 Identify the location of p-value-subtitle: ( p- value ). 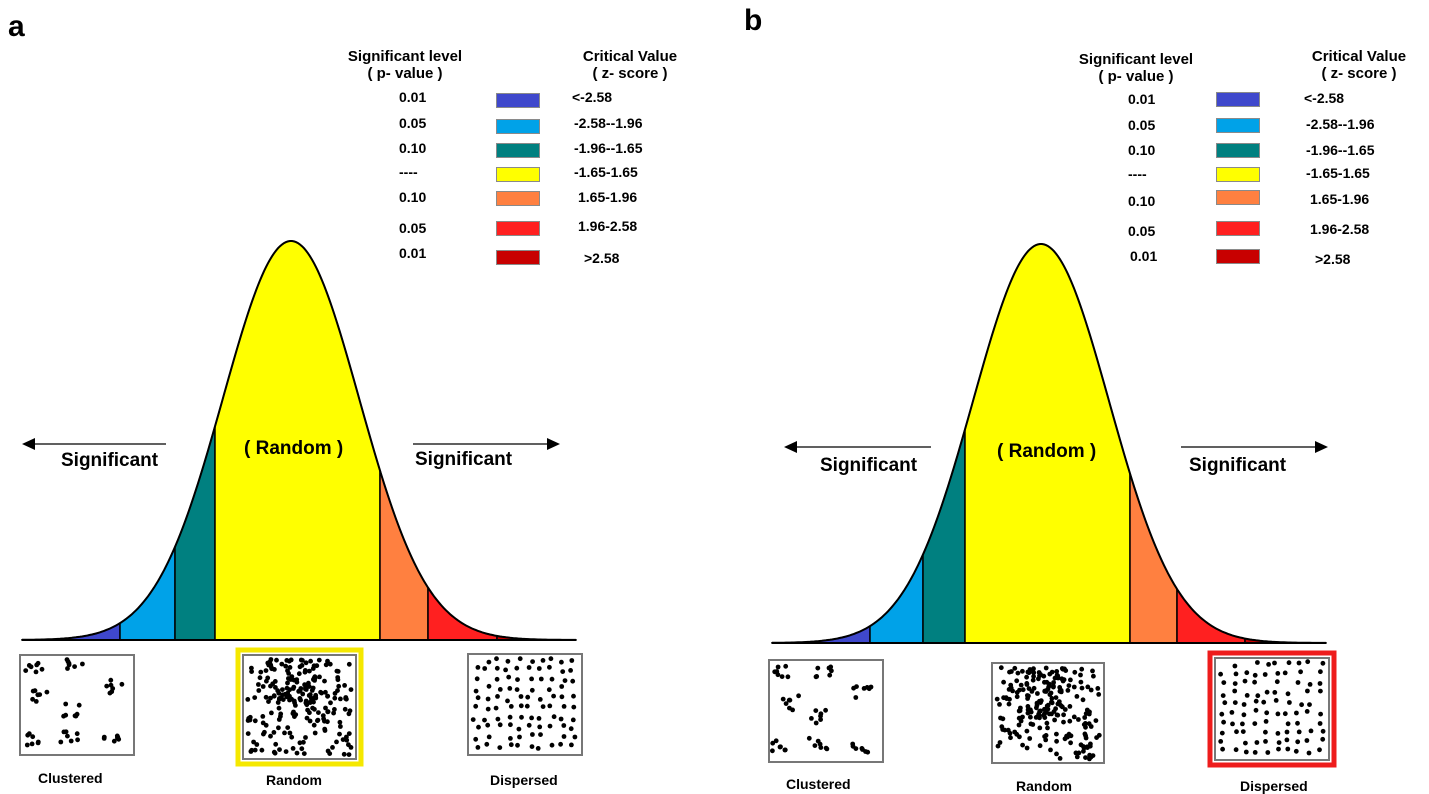
(1136, 76).